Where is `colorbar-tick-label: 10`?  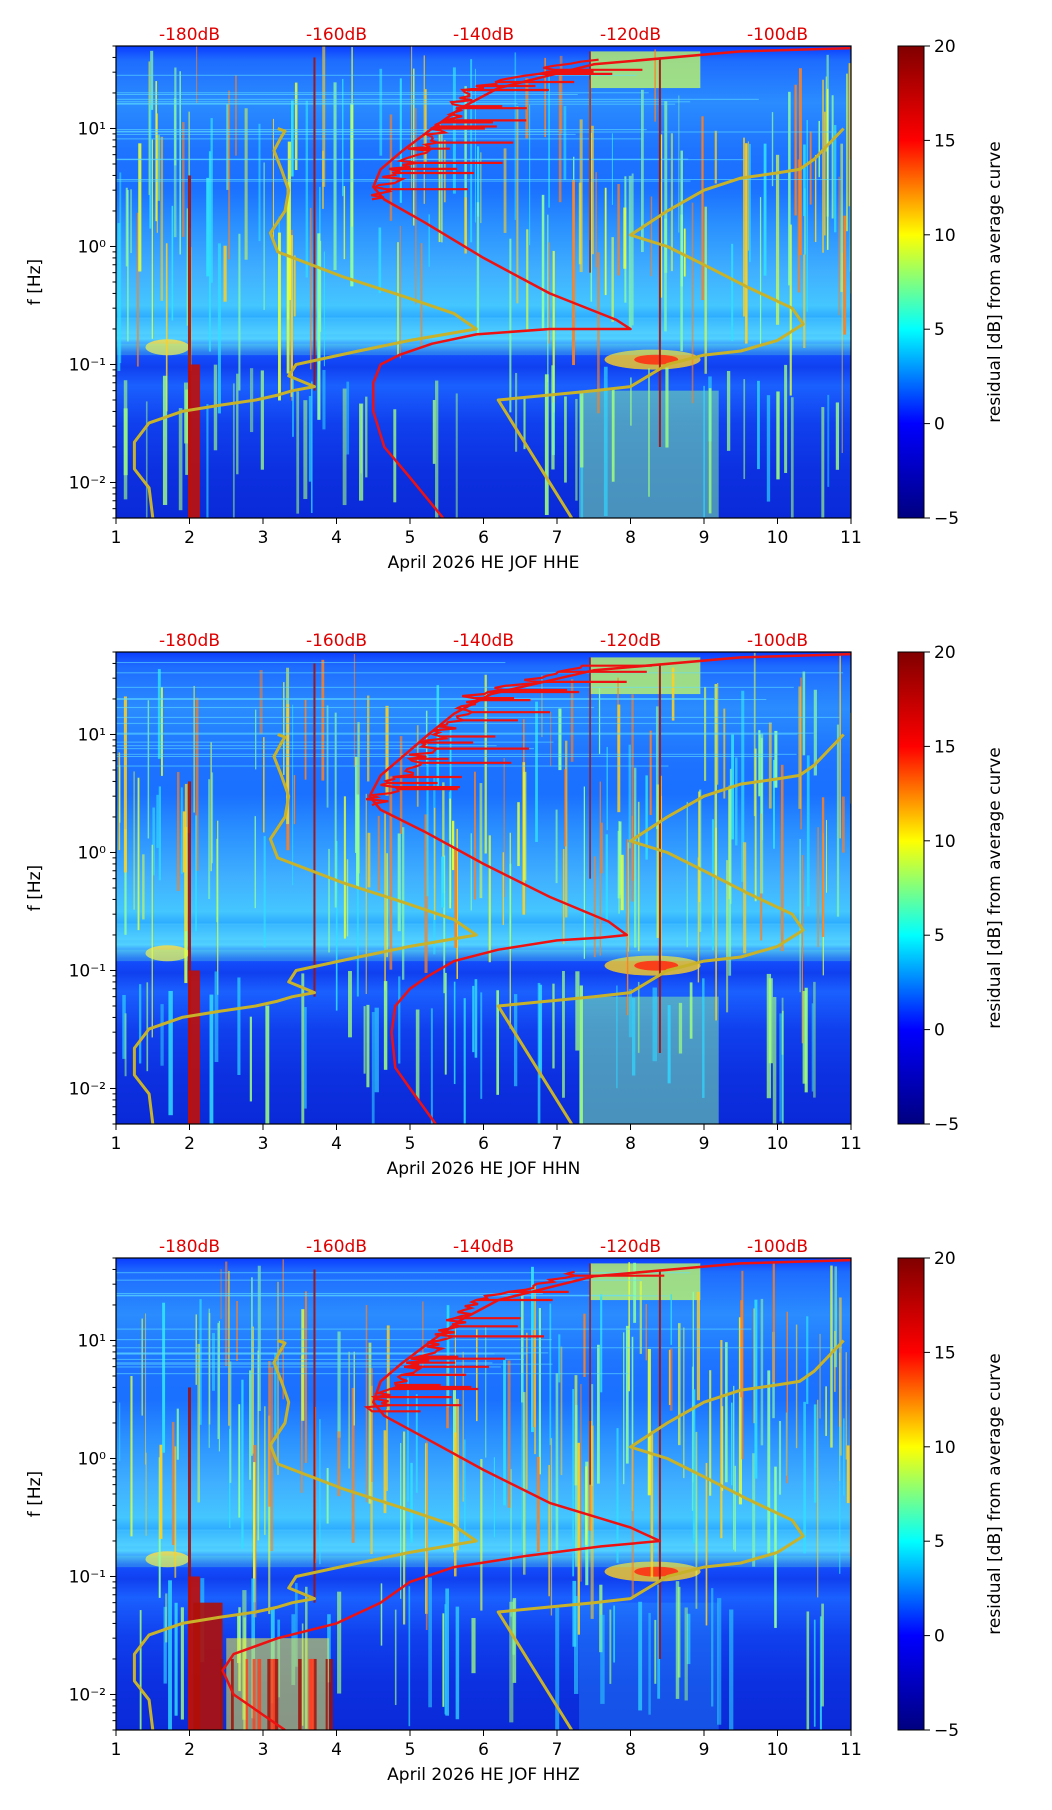
colorbar-tick-label: 10 is located at coordinates (945, 236).